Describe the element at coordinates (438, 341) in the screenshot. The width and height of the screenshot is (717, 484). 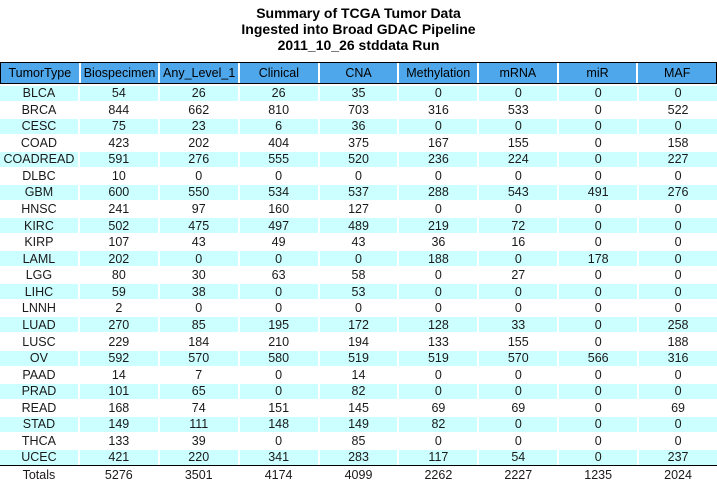
I see `data-cell: 133` at that location.